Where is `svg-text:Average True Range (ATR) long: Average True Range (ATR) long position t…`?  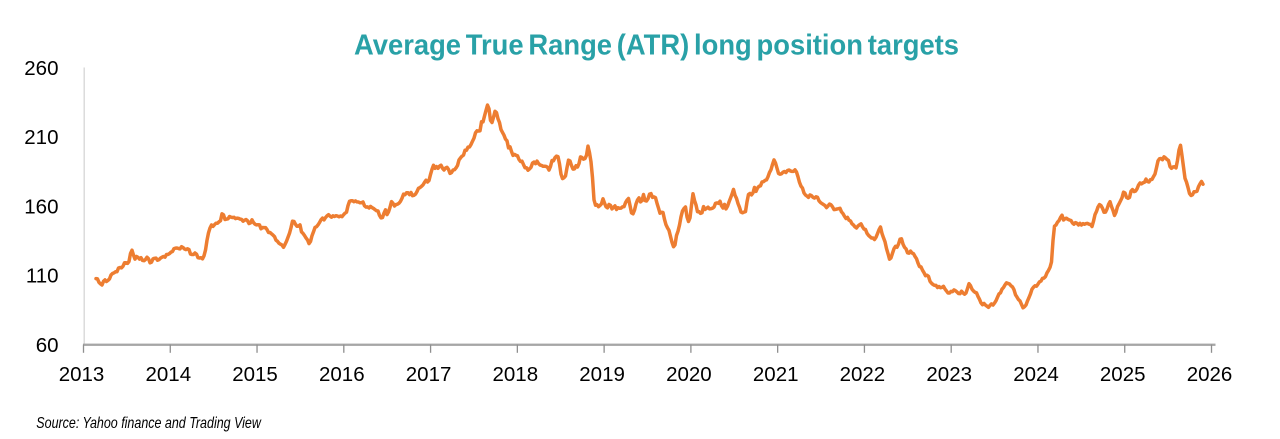
svg-text:Average True Range (ATR) long: Average True Range (ATR) long position t… is located at coordinates (656, 46).